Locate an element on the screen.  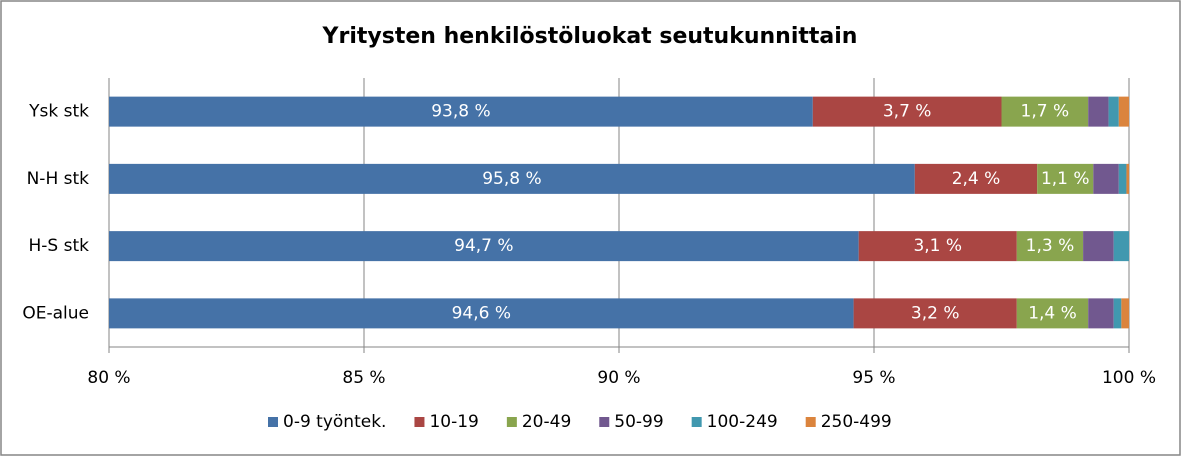
value-label: 2,4 % is located at coordinates (976, 179).